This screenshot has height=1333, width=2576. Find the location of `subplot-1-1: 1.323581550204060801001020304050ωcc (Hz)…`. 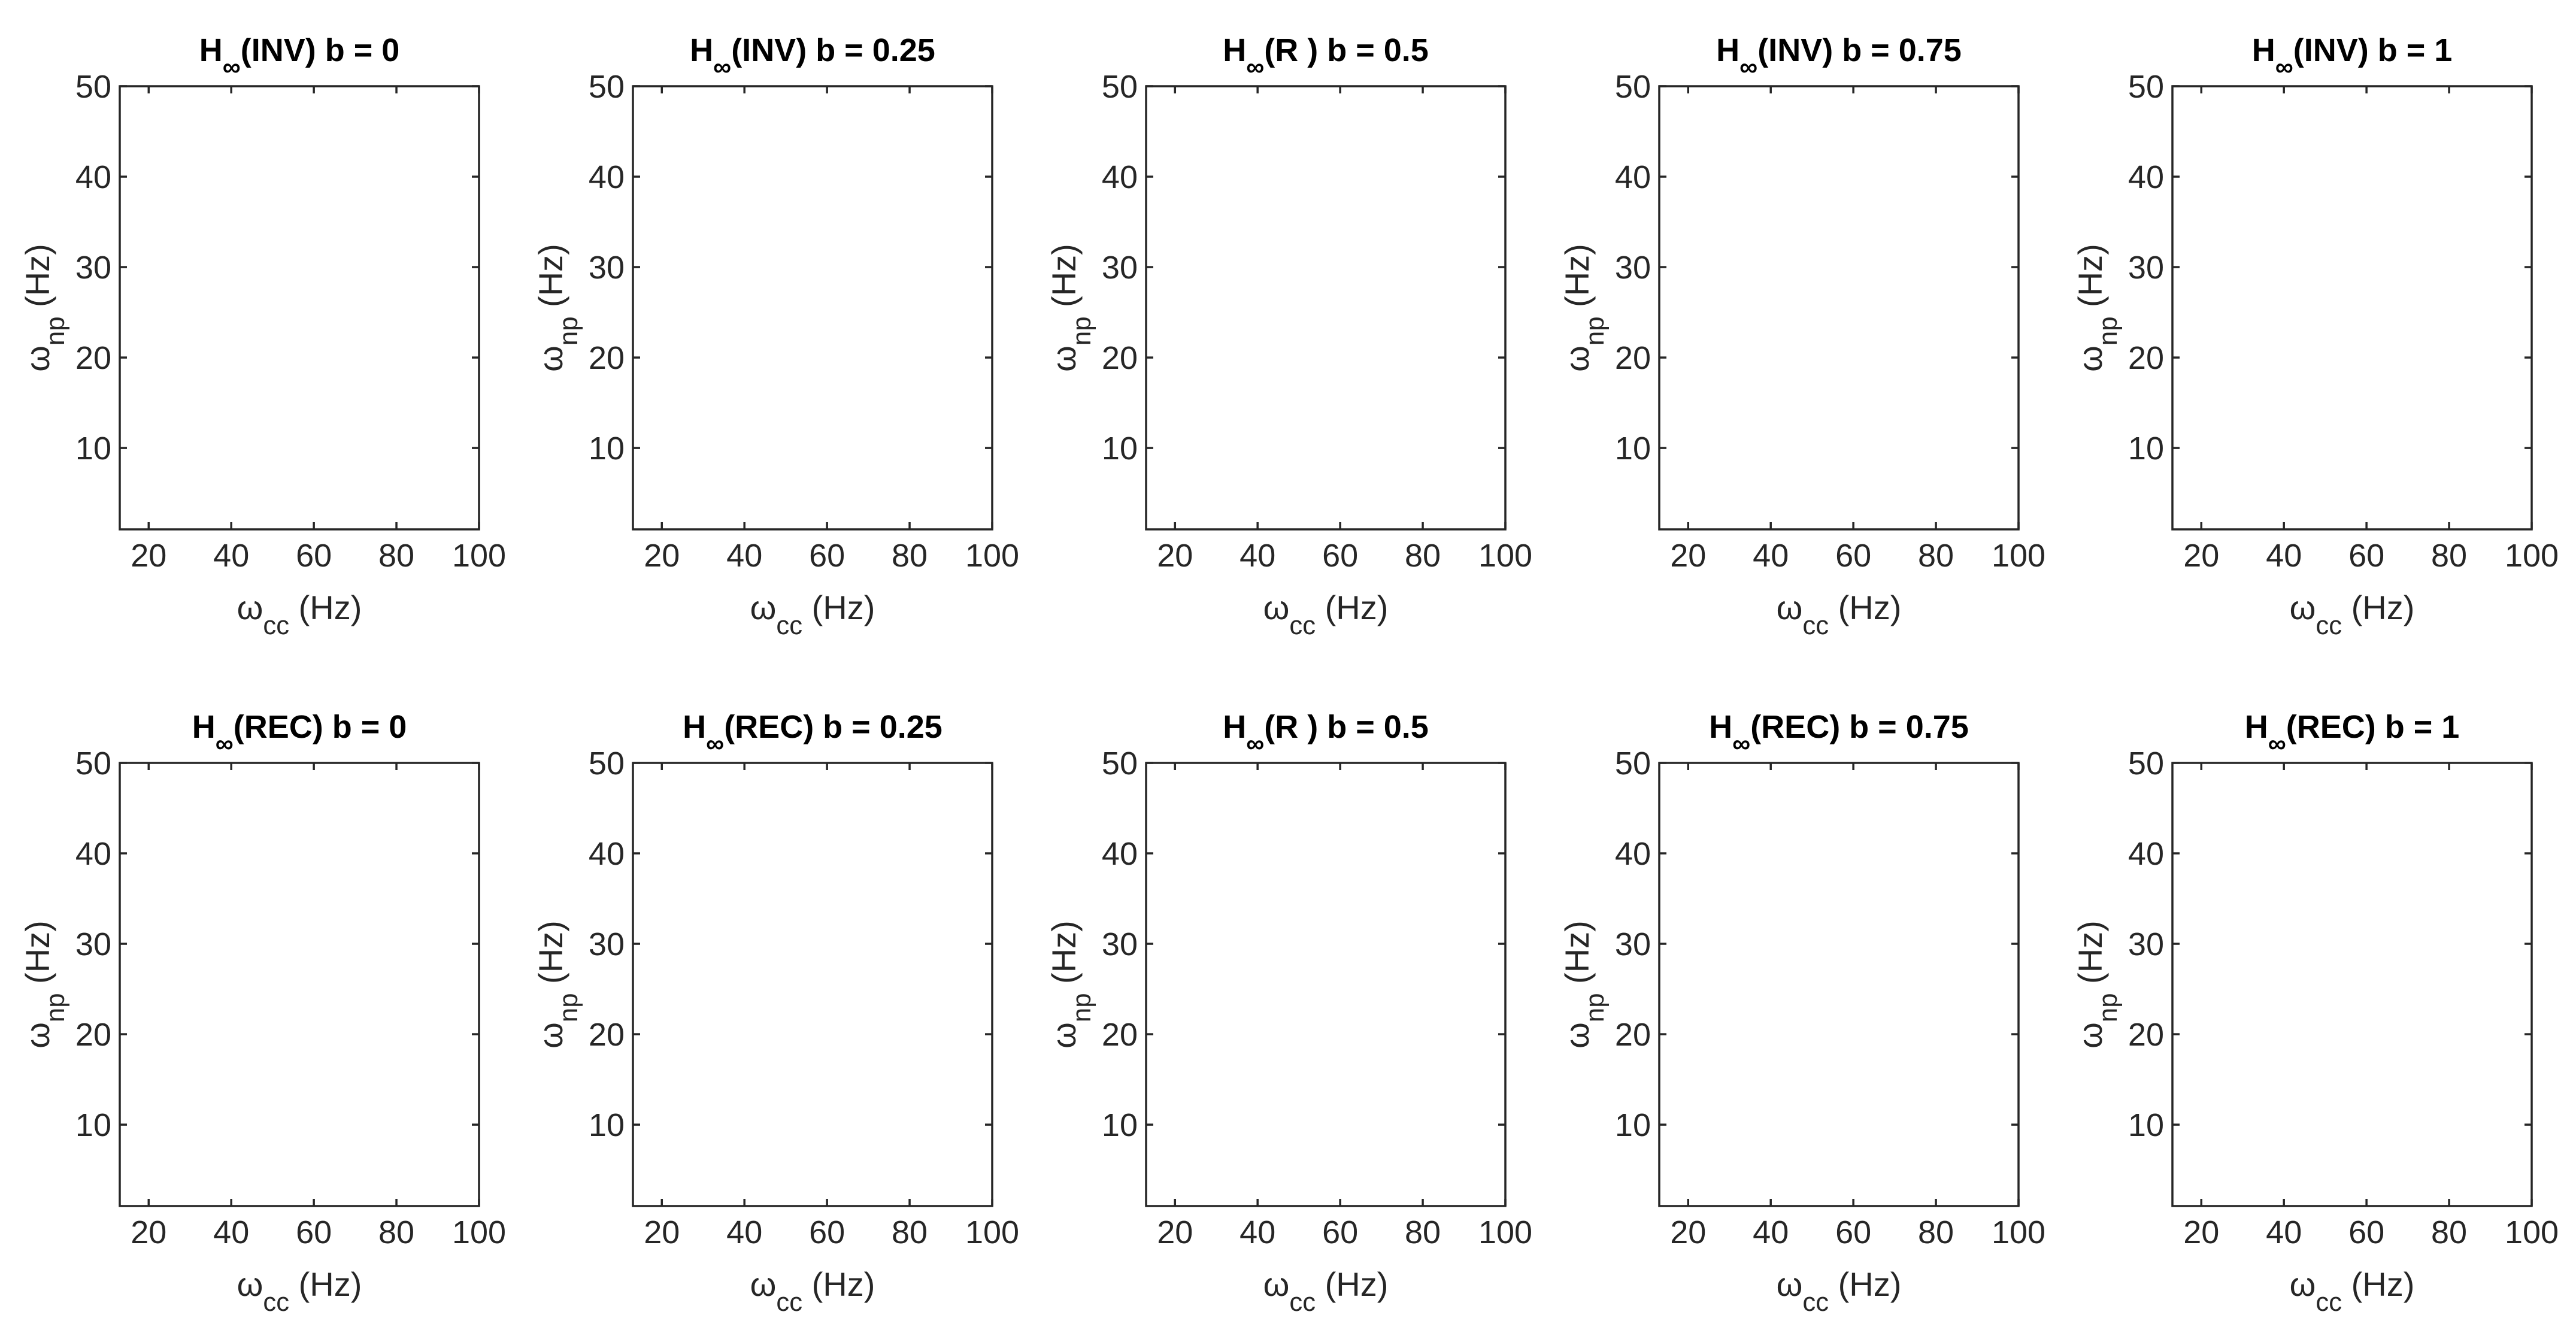

subplot-1-1: 1.323581550204060801001020304050ωcc (Hz)… is located at coordinates (262, 336).